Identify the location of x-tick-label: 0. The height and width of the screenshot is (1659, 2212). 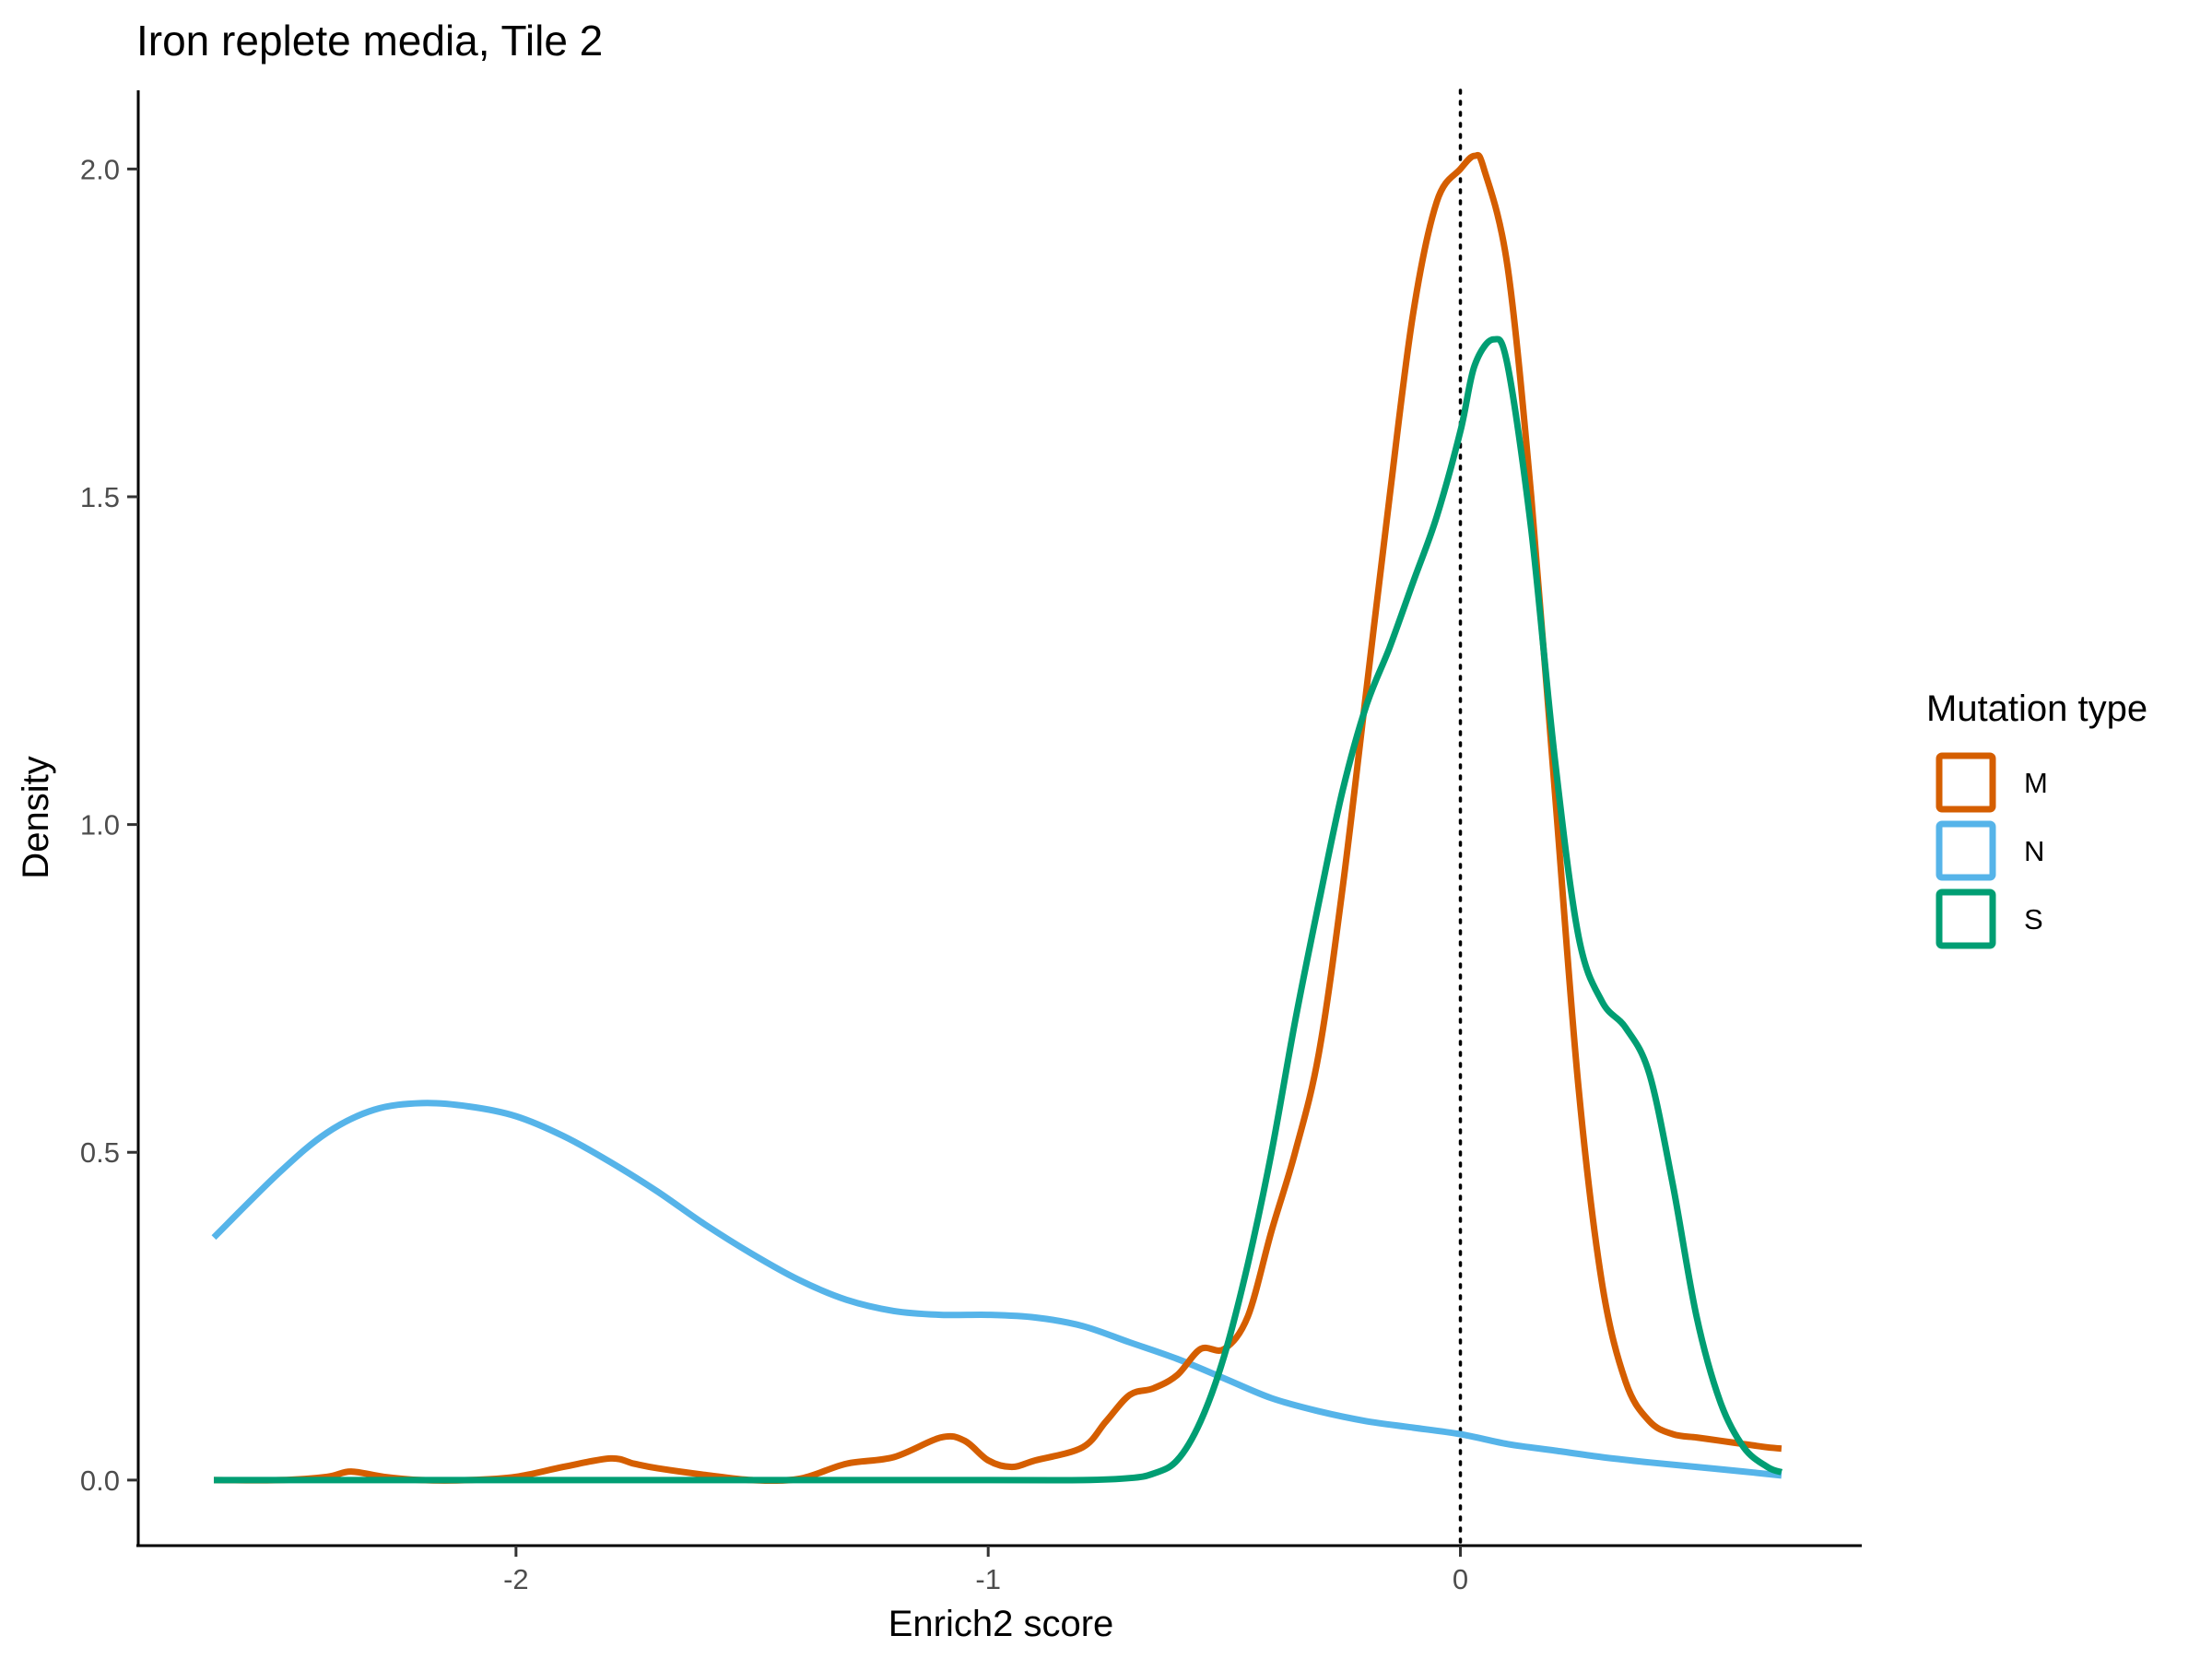
(1460, 1579).